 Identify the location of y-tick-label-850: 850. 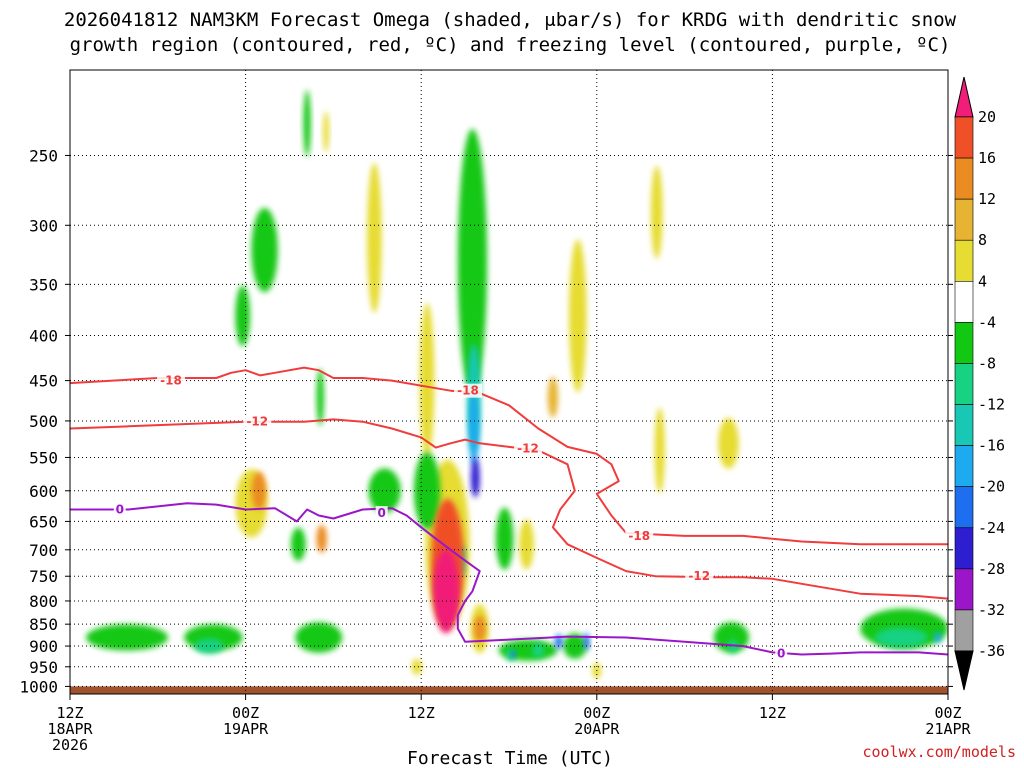
(43, 624).